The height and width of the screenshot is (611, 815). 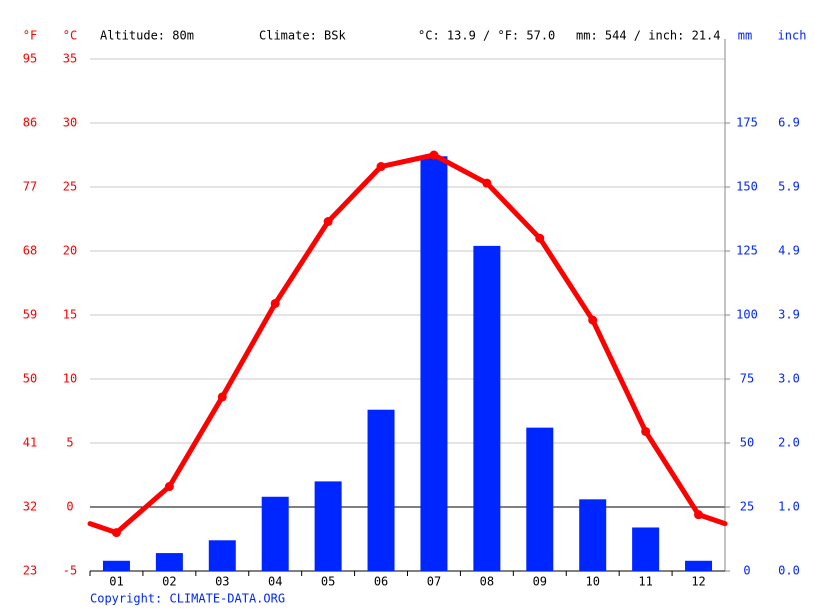 What do you see at coordinates (540, 582) in the screenshot?
I see `x-tick-label: 09` at bounding box center [540, 582].